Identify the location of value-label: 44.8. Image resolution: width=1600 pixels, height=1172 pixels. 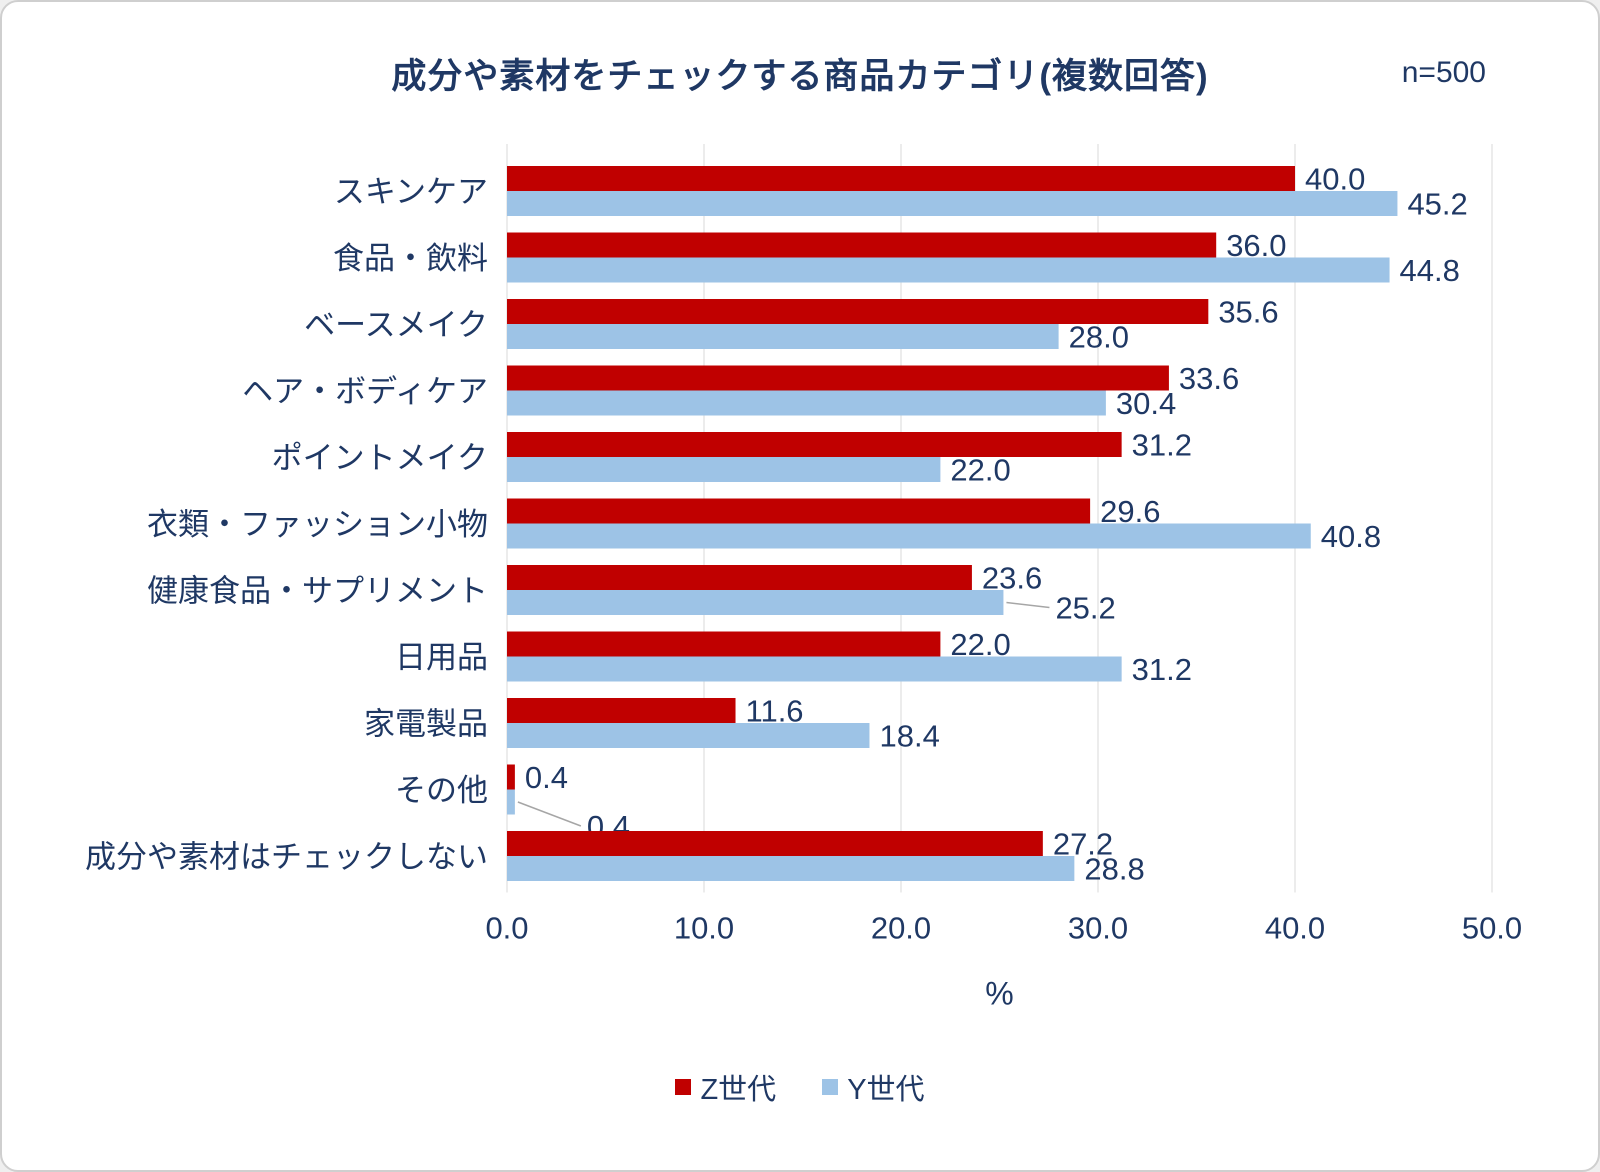
(1430, 270).